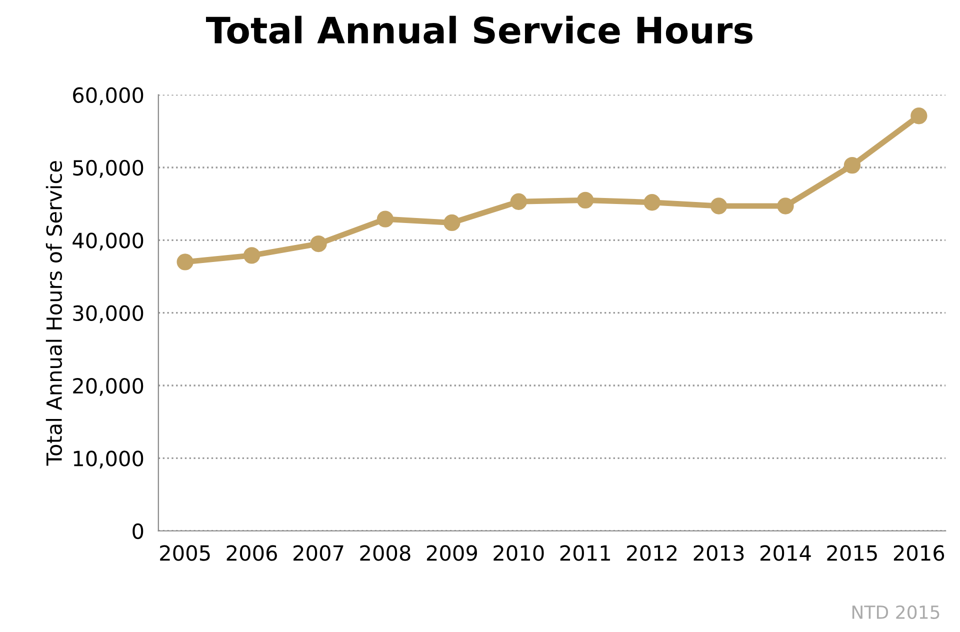 The width and height of the screenshot is (960, 632). Describe the element at coordinates (896, 612) in the screenshot. I see `text: NTD 2015` at that location.